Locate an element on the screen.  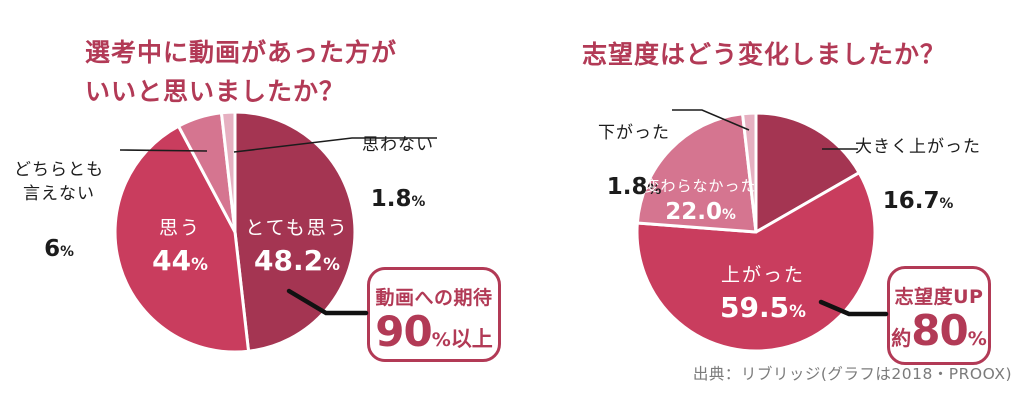
left-pie-value-neutral: 6 is located at coordinates (52, 248).